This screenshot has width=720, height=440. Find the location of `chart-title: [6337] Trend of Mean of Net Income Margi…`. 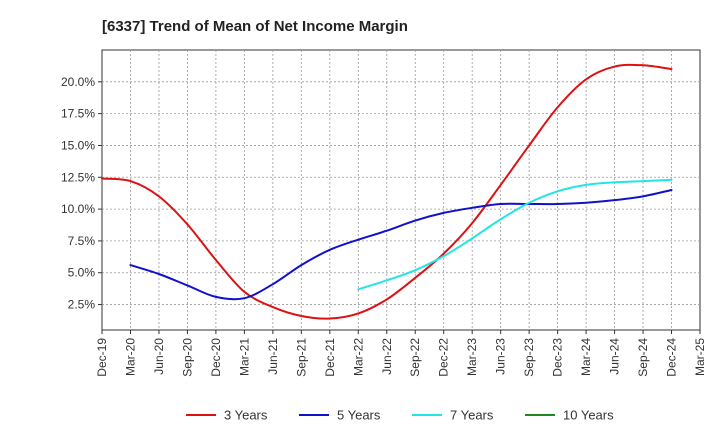

chart-title: [6337] Trend of Mean of Net Income Margi… is located at coordinates (255, 26).